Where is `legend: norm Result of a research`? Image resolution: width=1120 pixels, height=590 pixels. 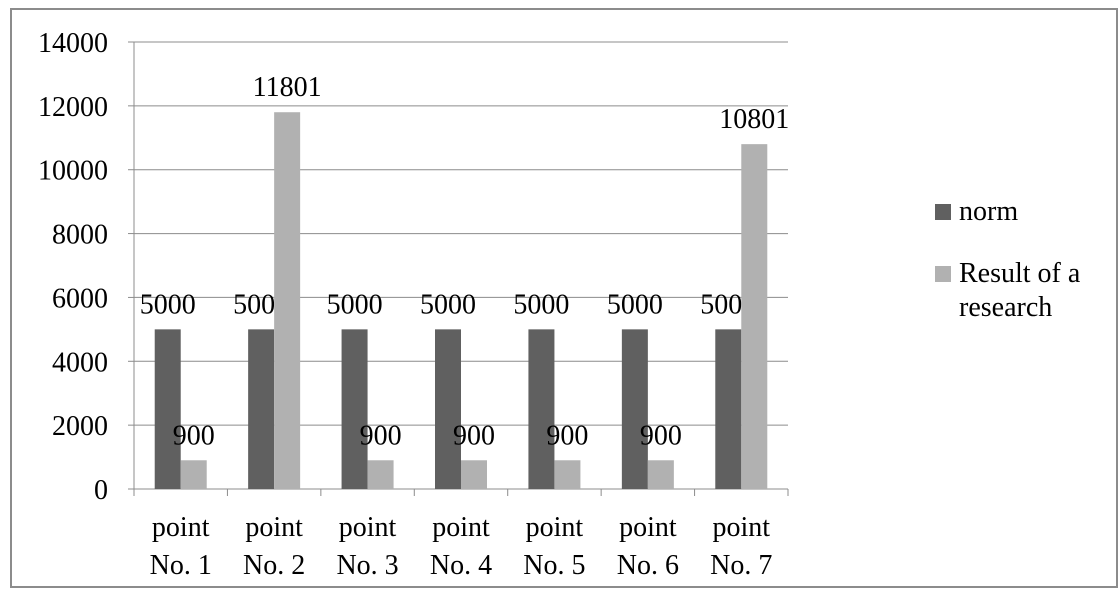
legend: norm Result of a research is located at coordinates (1027, 260).